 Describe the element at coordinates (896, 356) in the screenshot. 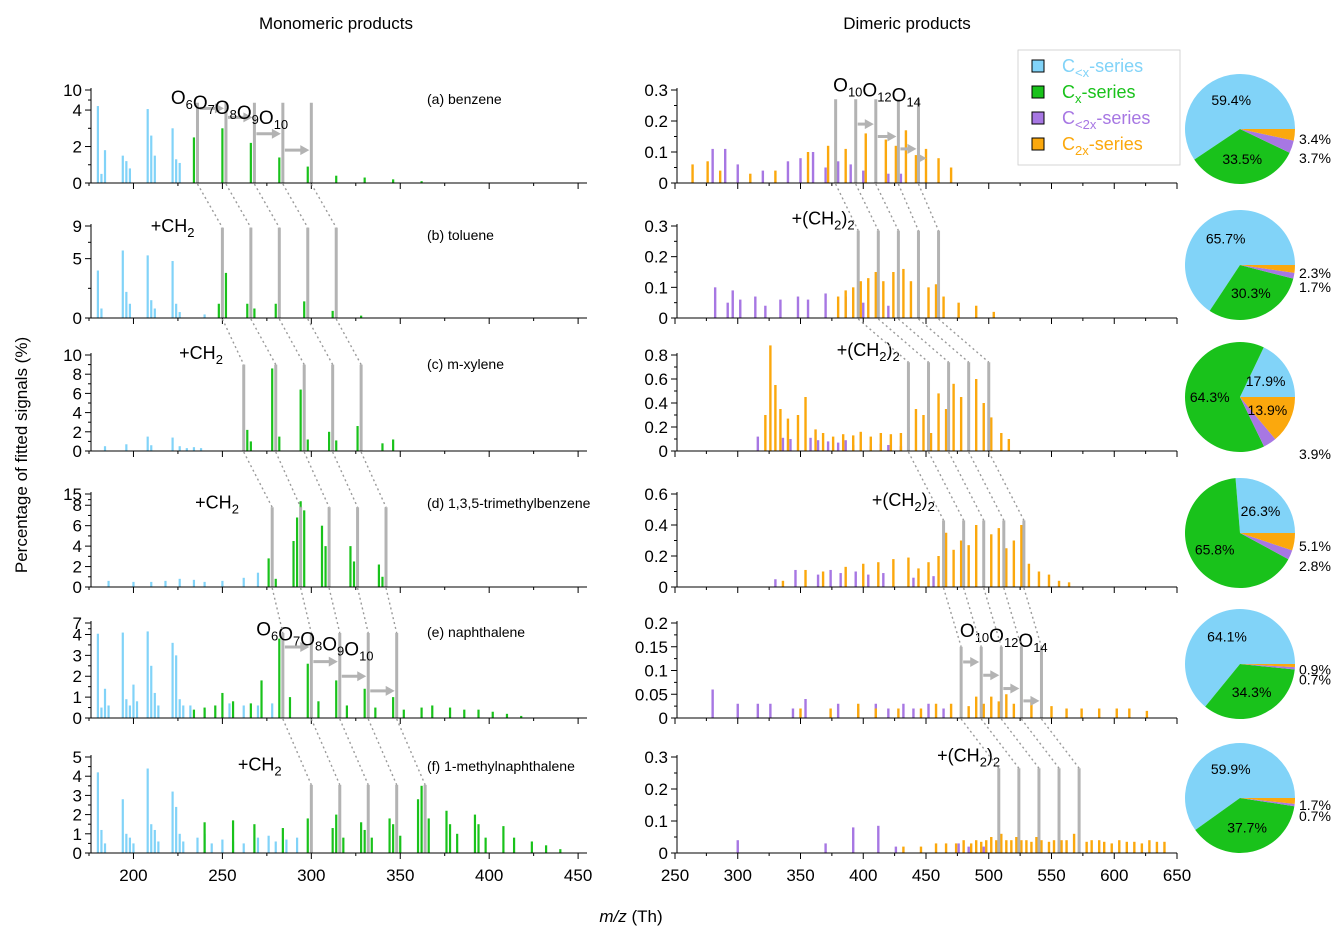

I see `label-part: 2` at that location.